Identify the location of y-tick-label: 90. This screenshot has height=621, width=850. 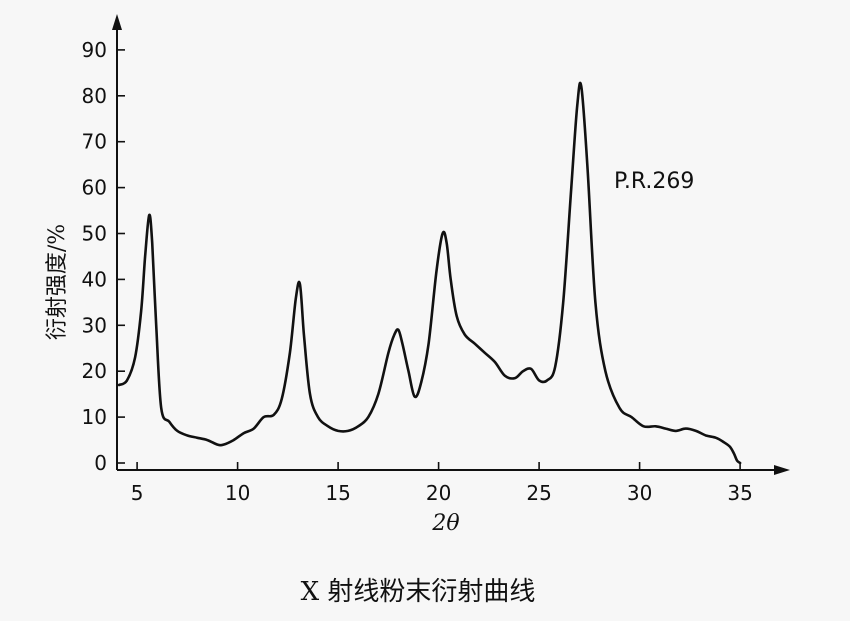
(94, 50).